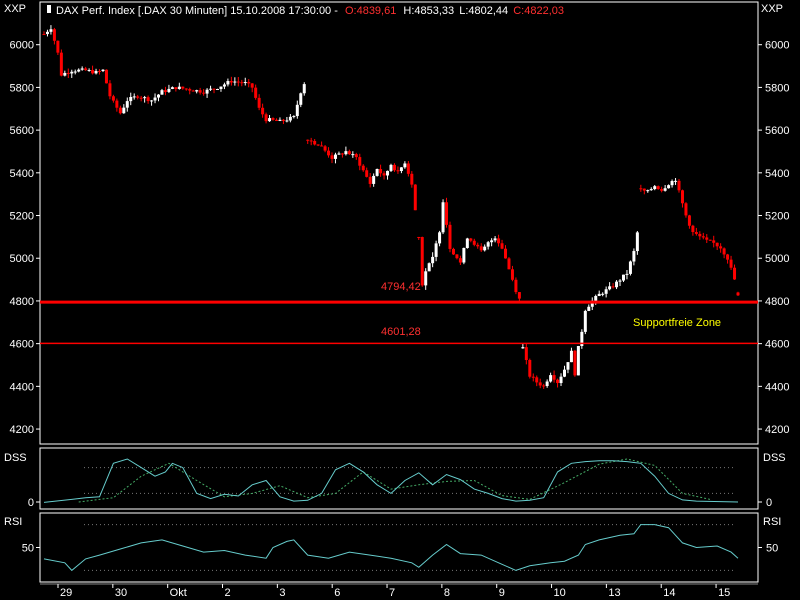 The image size is (800, 600). What do you see at coordinates (772, 549) in the screenshot?
I see `rsi-tick-label-right: 50` at bounding box center [772, 549].